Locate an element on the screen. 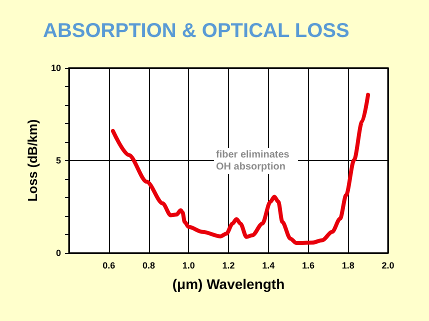 The width and height of the screenshot is (429, 321). x-tick-label: 1.8 is located at coordinates (348, 265).